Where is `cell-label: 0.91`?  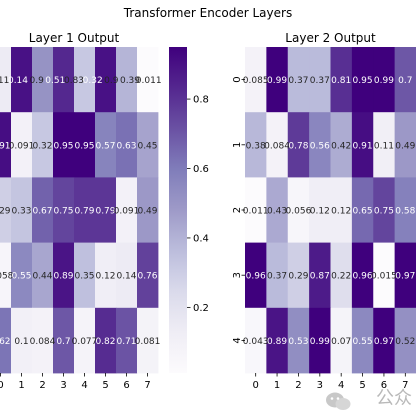
cell-label: 0.91 is located at coordinates (363, 146).